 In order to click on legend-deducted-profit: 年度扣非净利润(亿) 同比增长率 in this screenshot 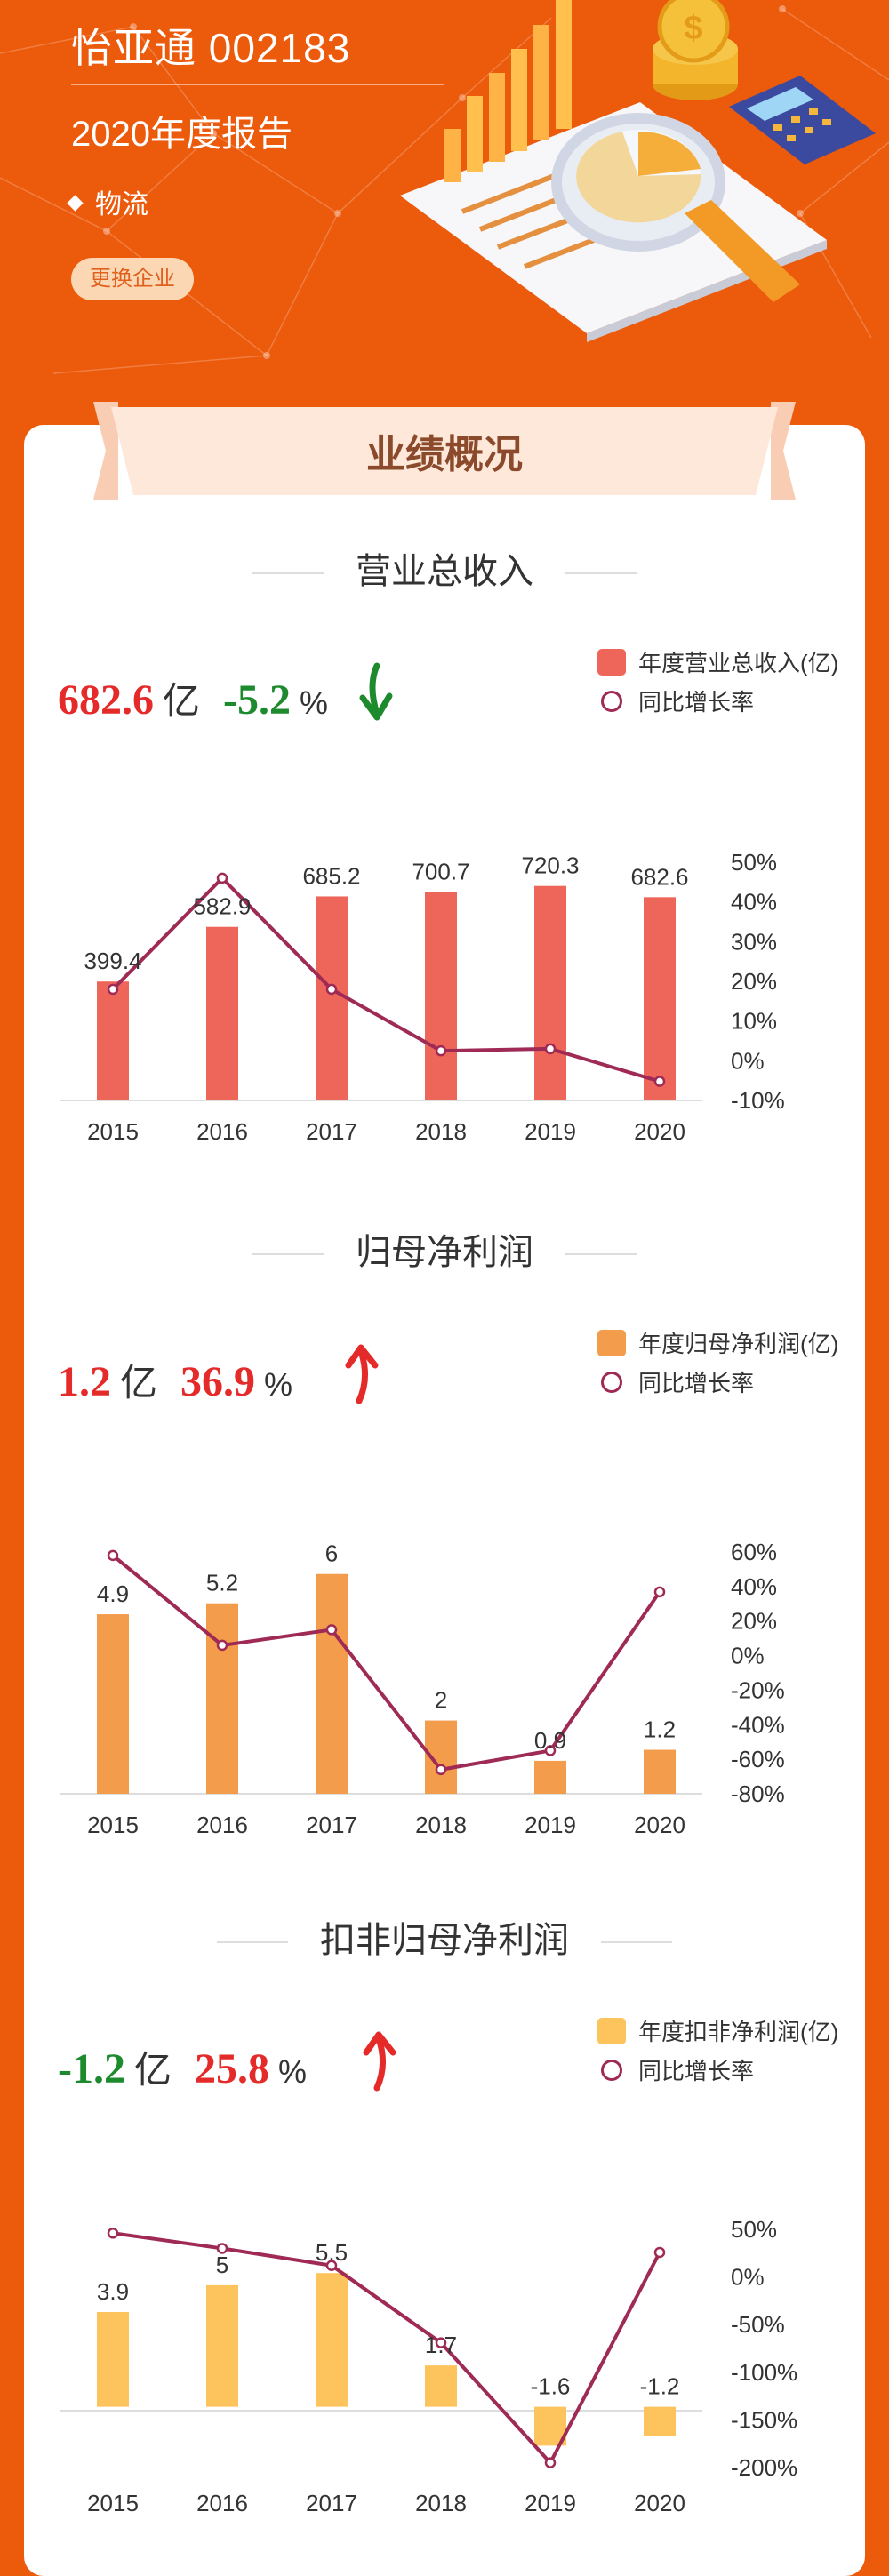, I will do `click(717, 2051)`.